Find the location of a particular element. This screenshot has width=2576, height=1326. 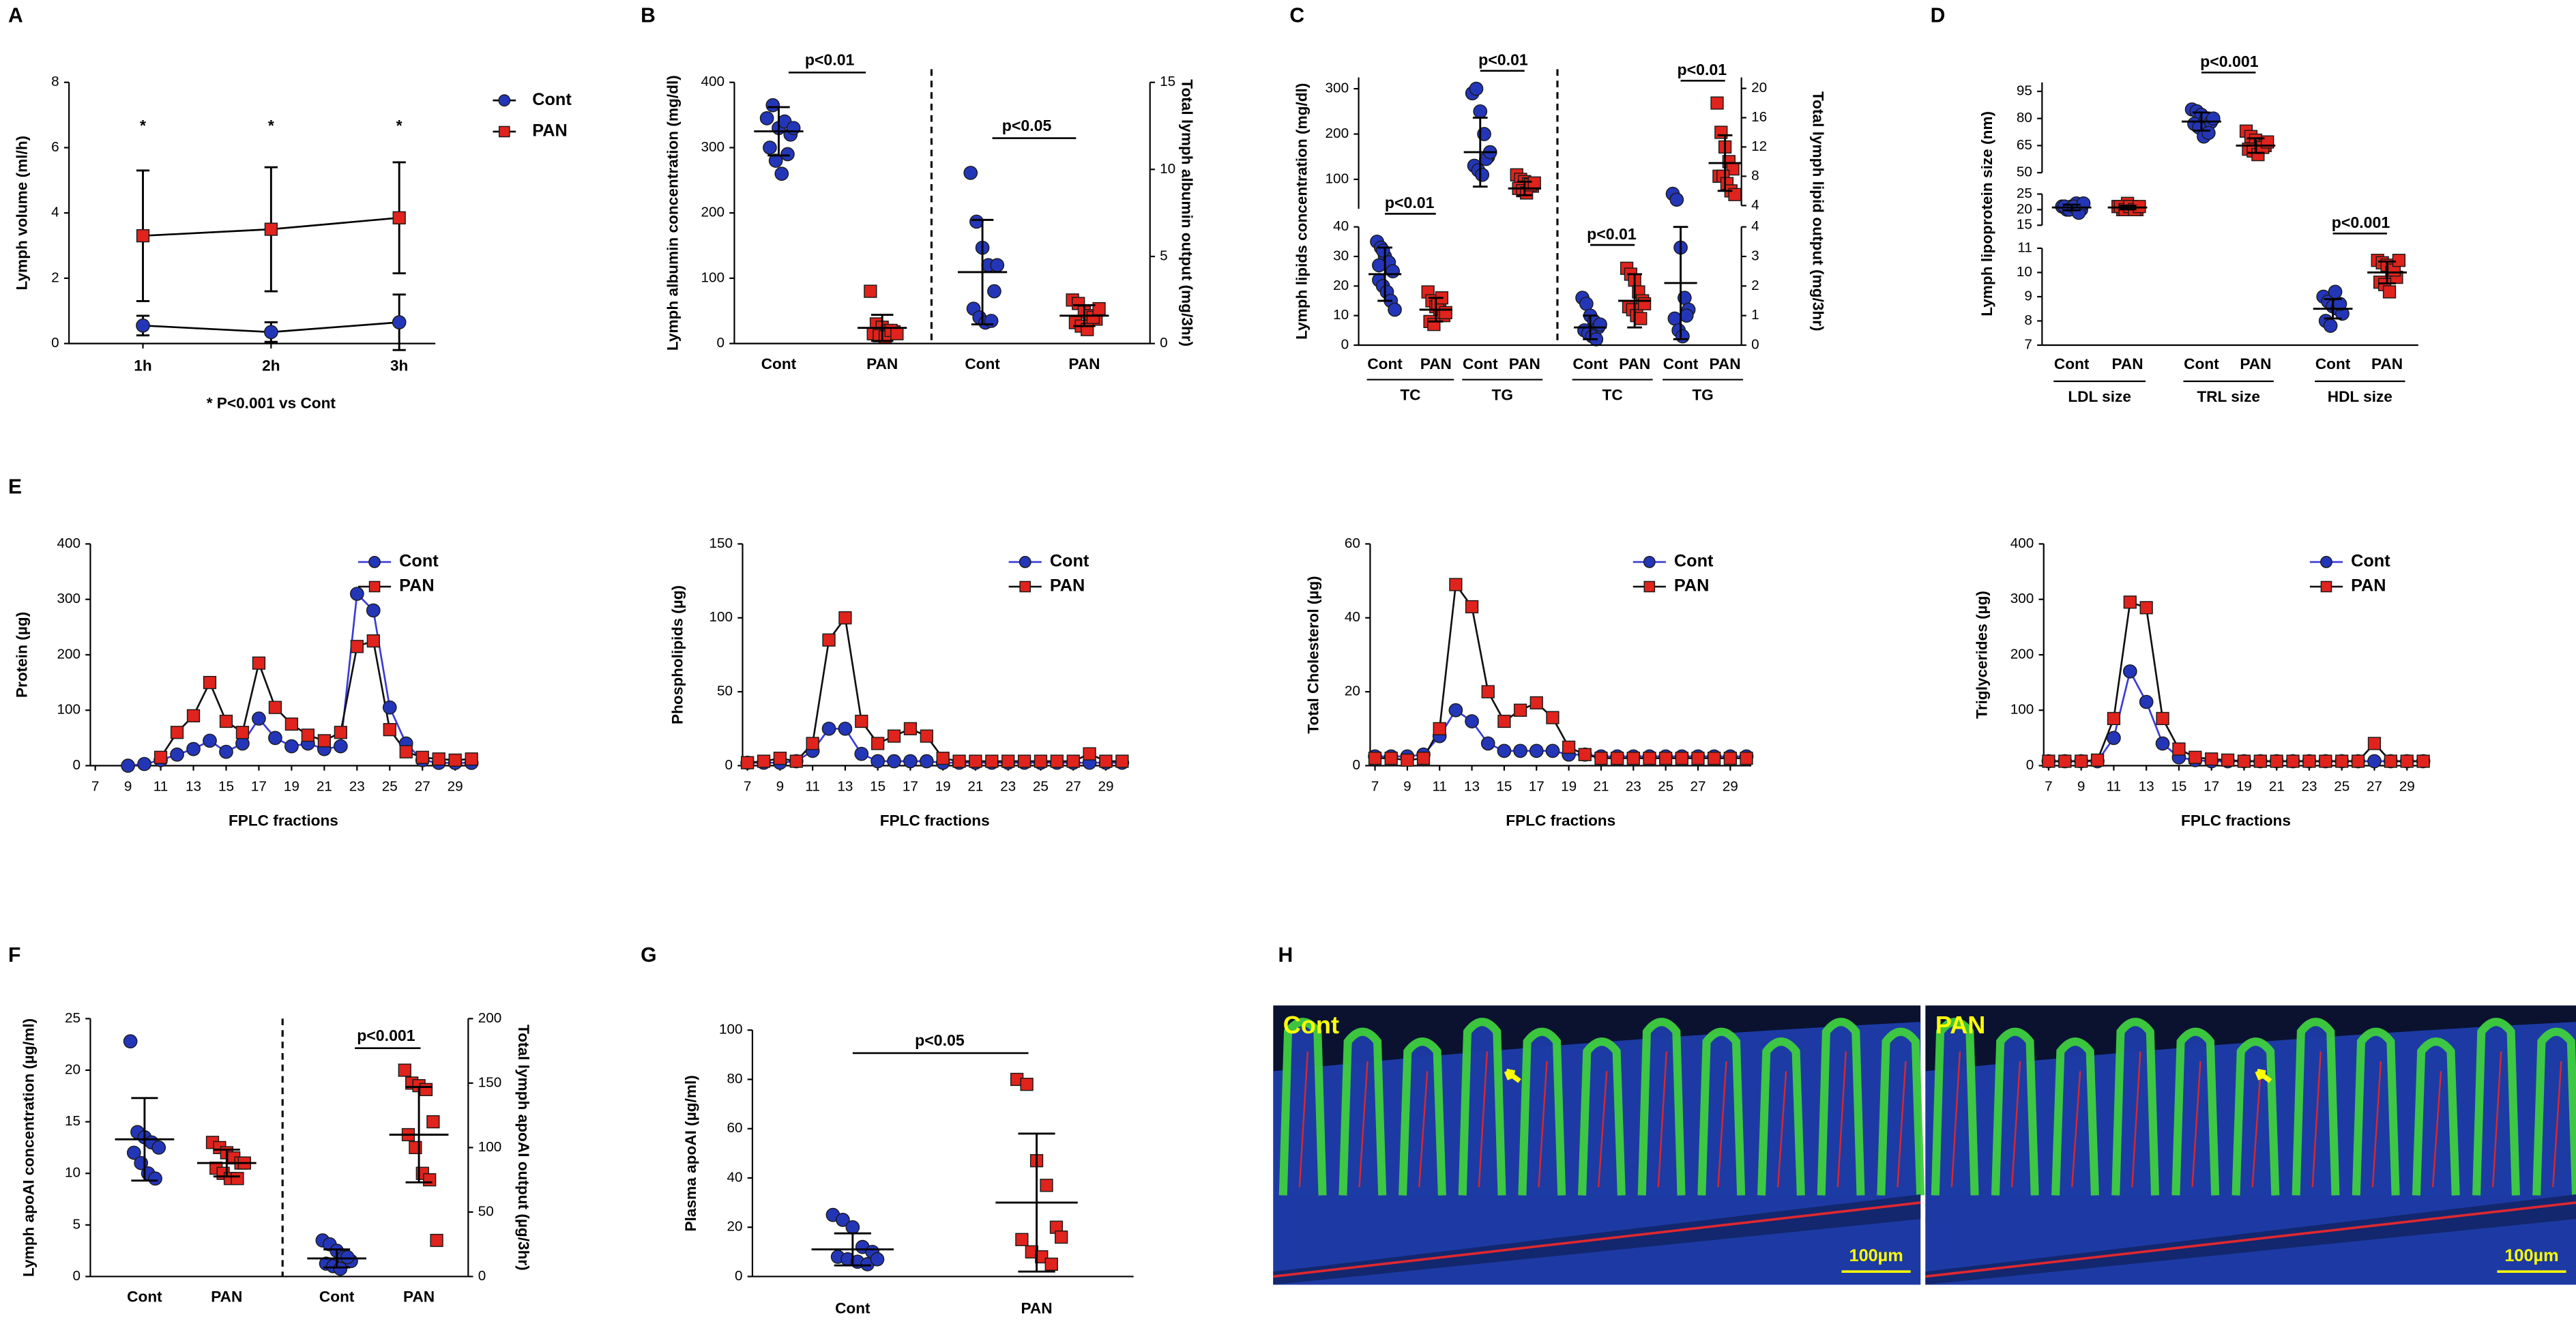

y-axis-label: Phospholipids (µg) is located at coordinates (677, 654).